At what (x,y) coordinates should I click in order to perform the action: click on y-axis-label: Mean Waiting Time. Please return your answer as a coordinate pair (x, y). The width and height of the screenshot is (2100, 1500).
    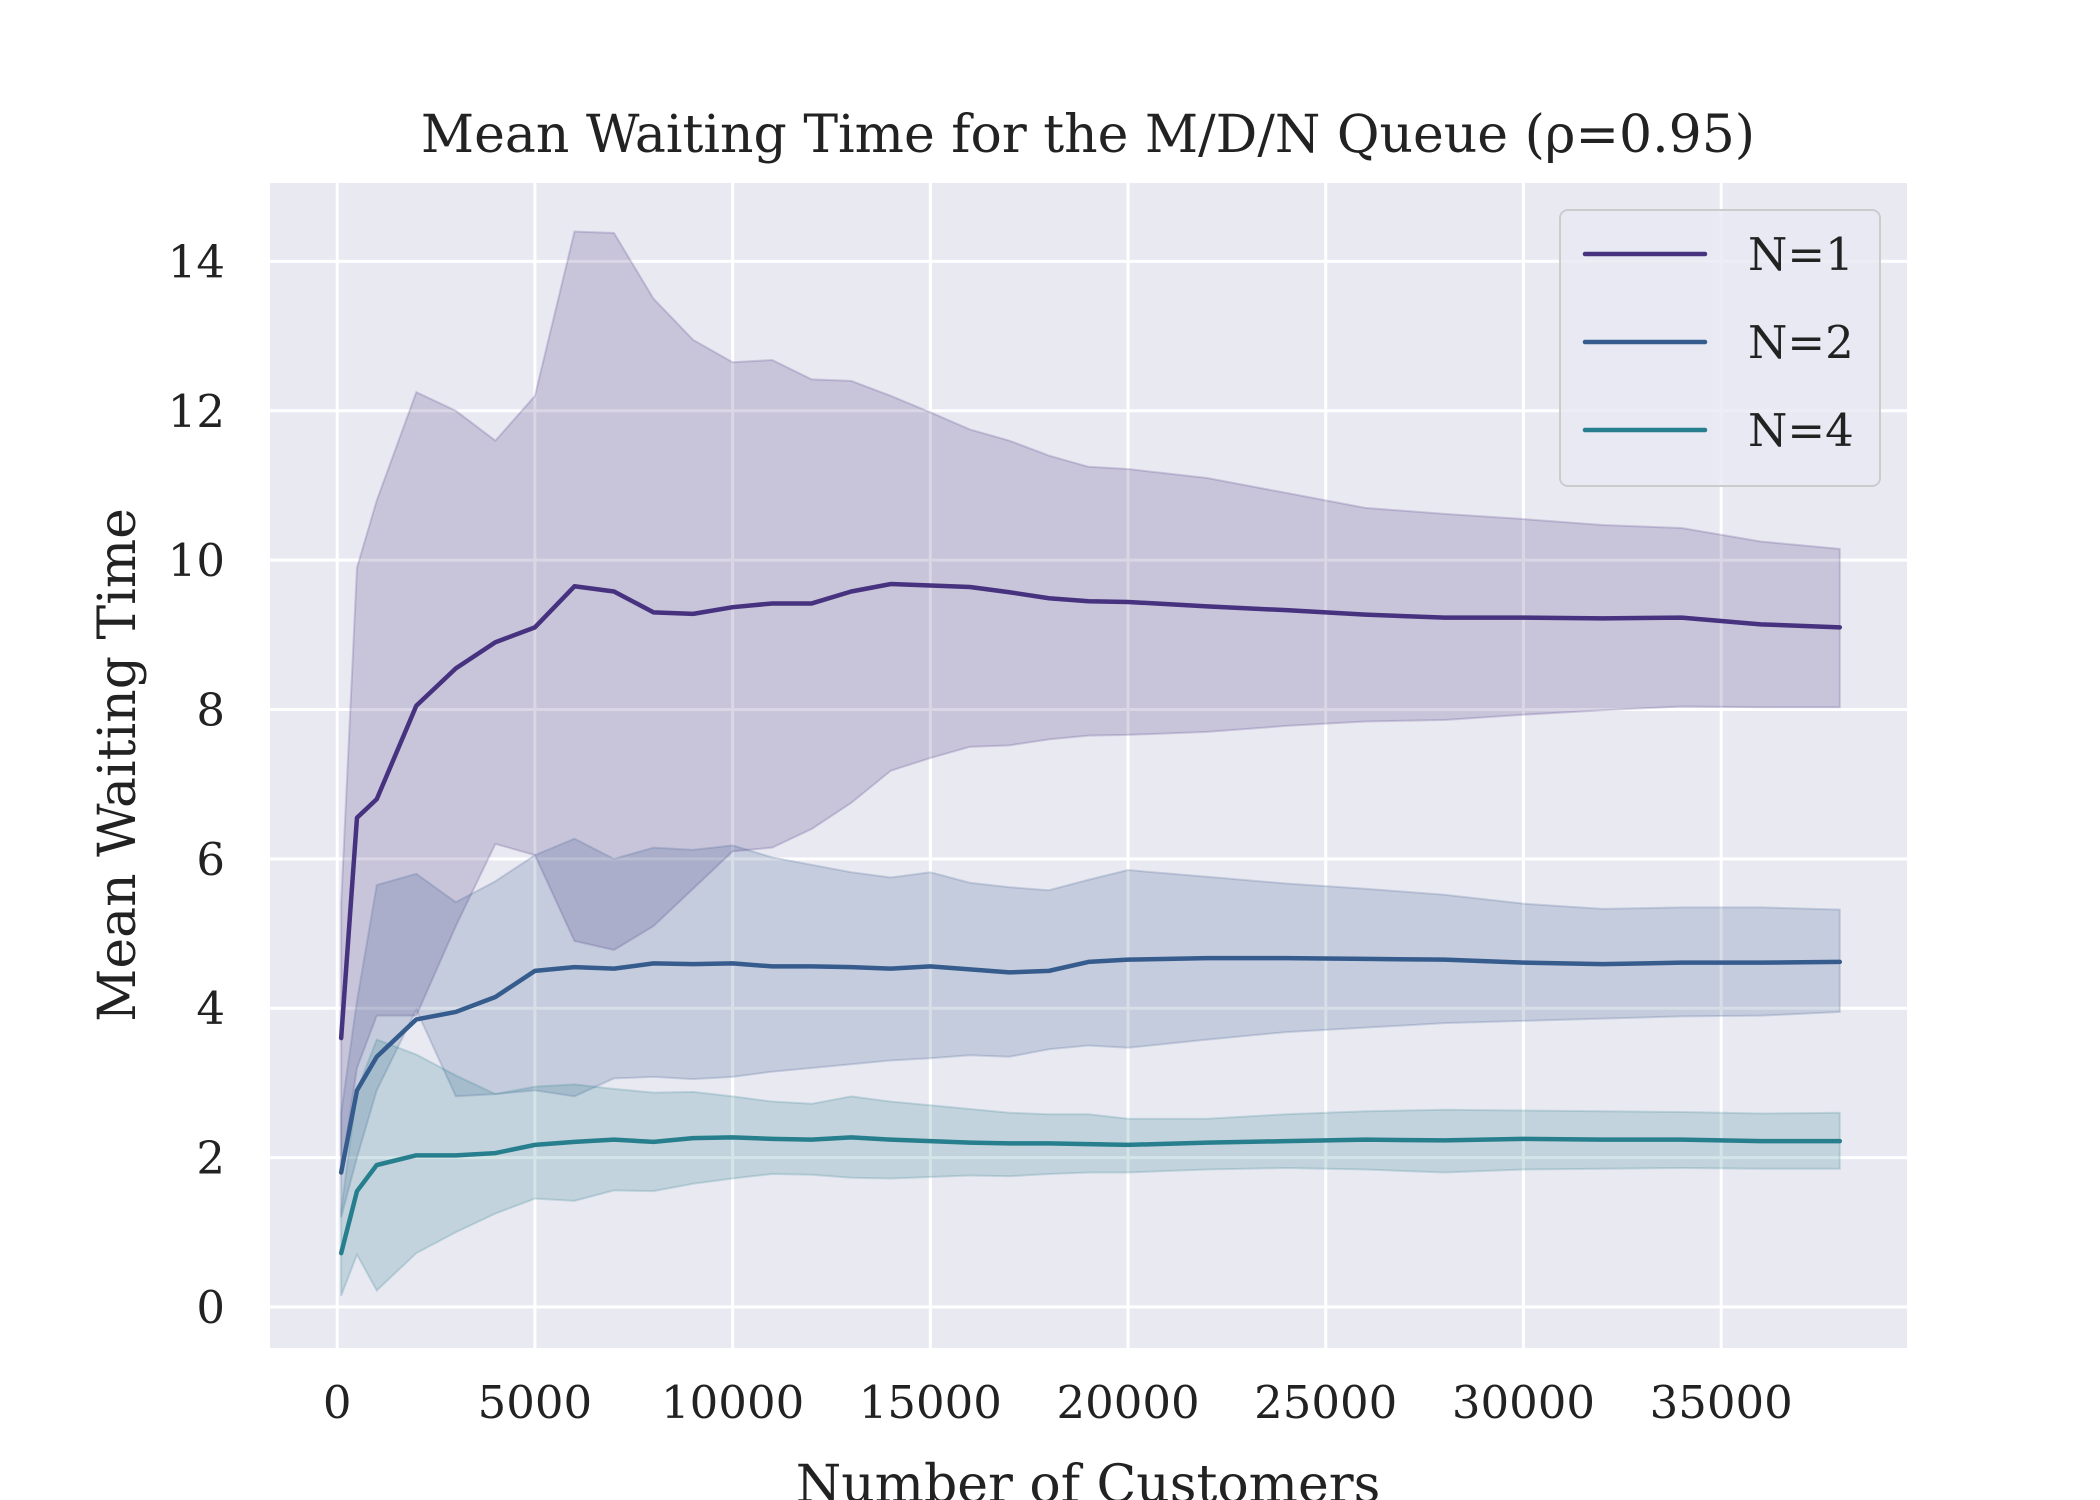
    Looking at the image, I should click on (118, 765).